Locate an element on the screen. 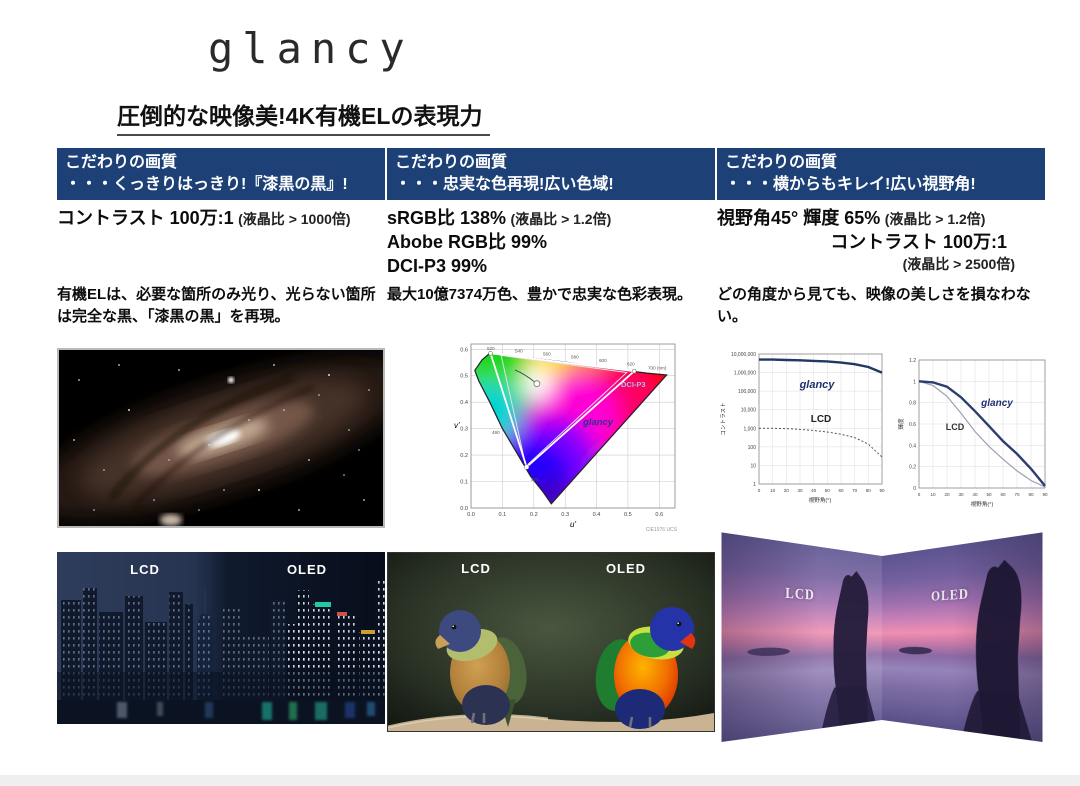 Image resolution: width=1080 pixels, height=786 pixels. y-ticks: 1.2 1 0.8 0.6 0.4 0.2 0 is located at coordinates (912, 425).